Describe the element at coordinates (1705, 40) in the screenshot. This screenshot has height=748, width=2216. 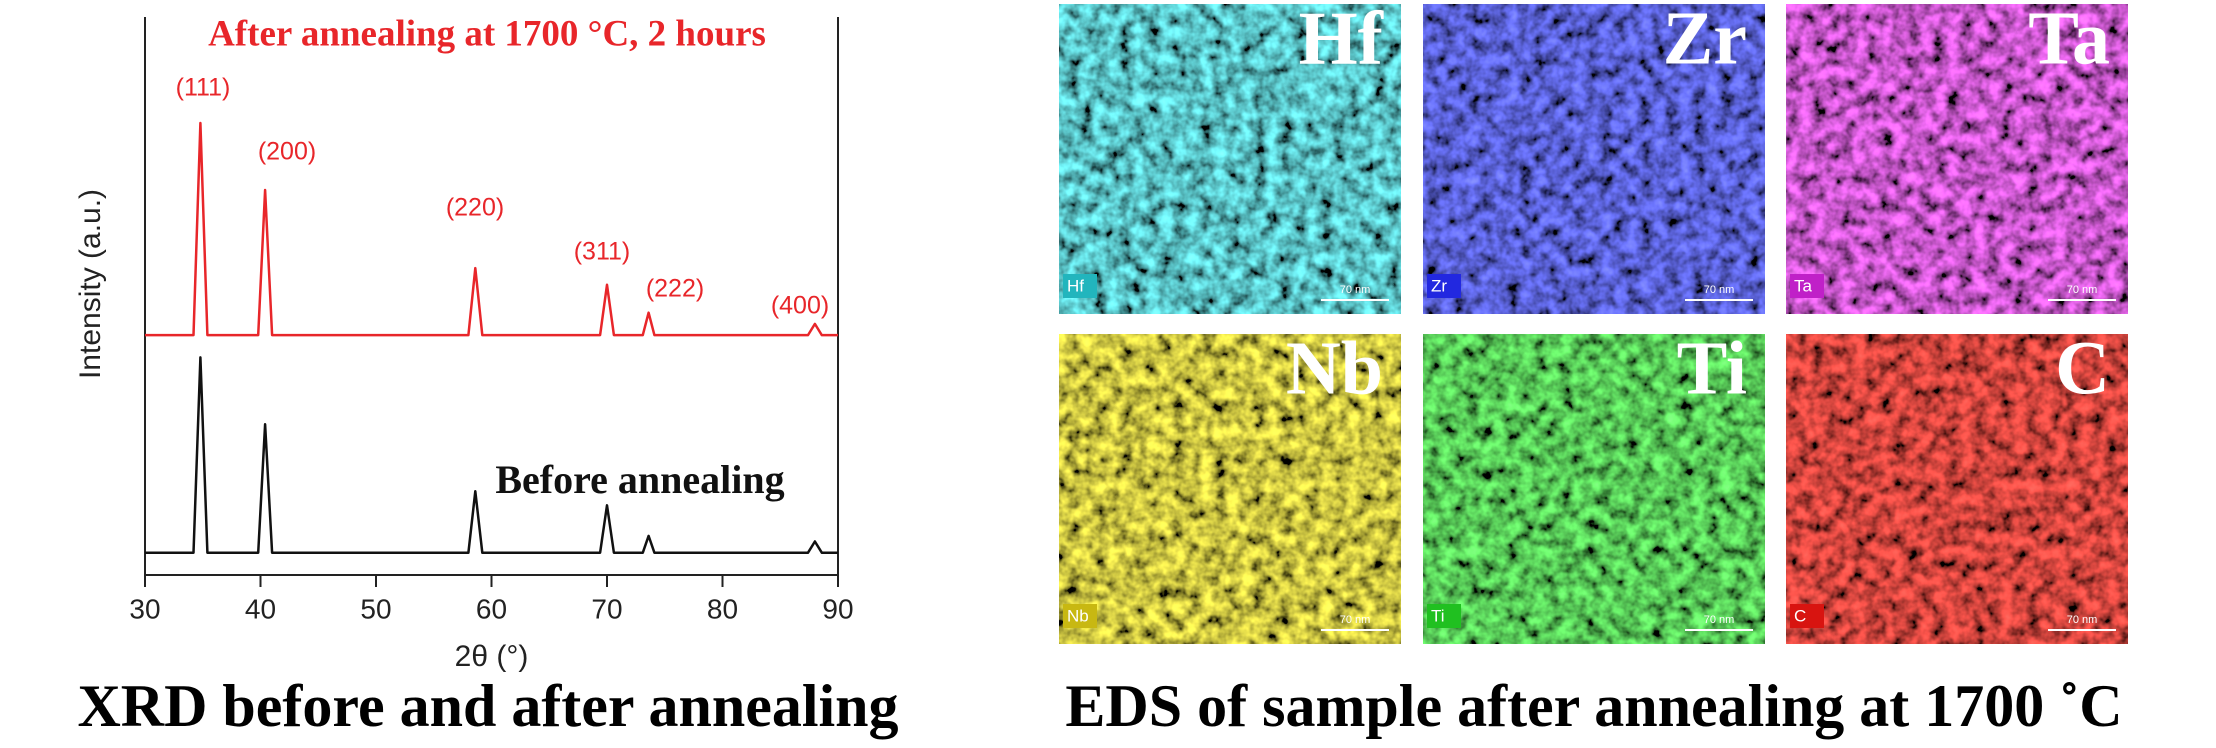
I see `element-label: Zr` at that location.